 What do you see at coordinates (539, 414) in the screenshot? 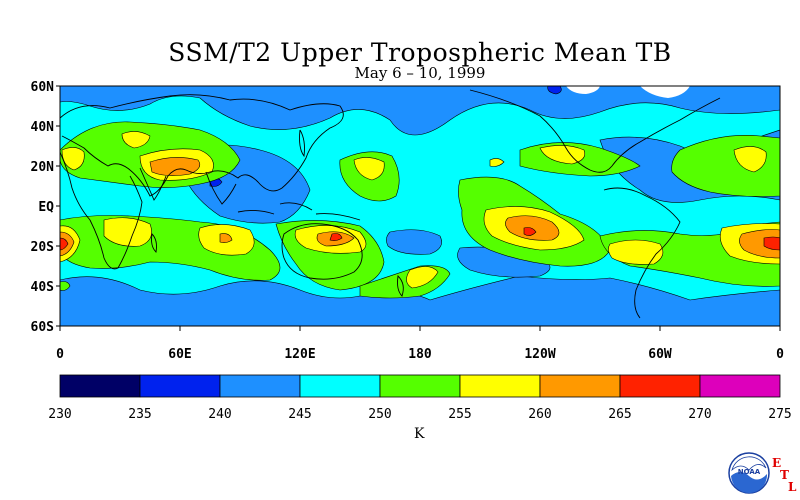
I see `colorbar-label: 260` at bounding box center [539, 414].